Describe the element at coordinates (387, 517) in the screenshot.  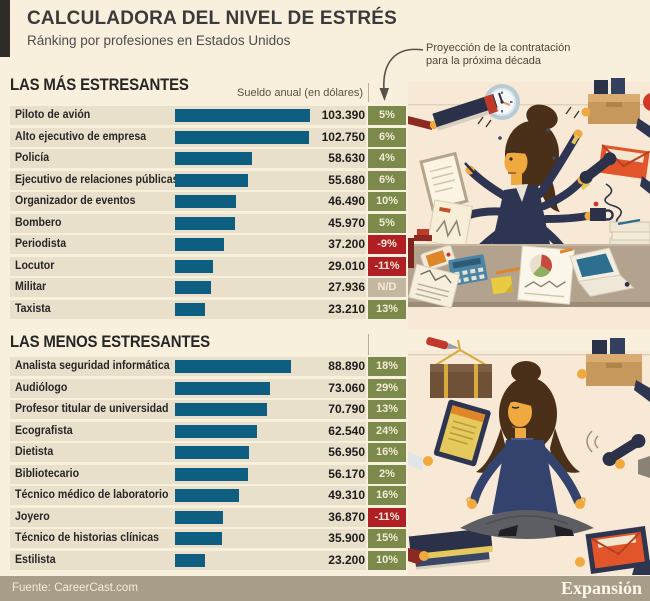
I see `projection-badge: -11%` at that location.